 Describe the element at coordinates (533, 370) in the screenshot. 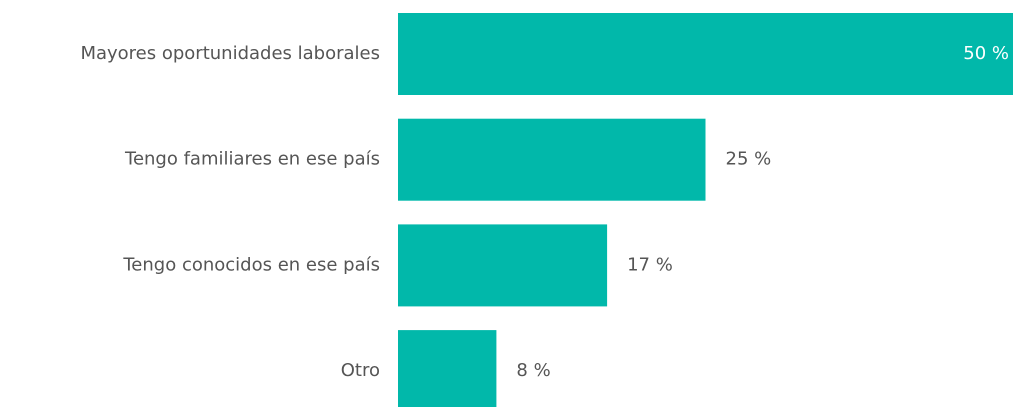

I see `data-label: 8 %` at that location.